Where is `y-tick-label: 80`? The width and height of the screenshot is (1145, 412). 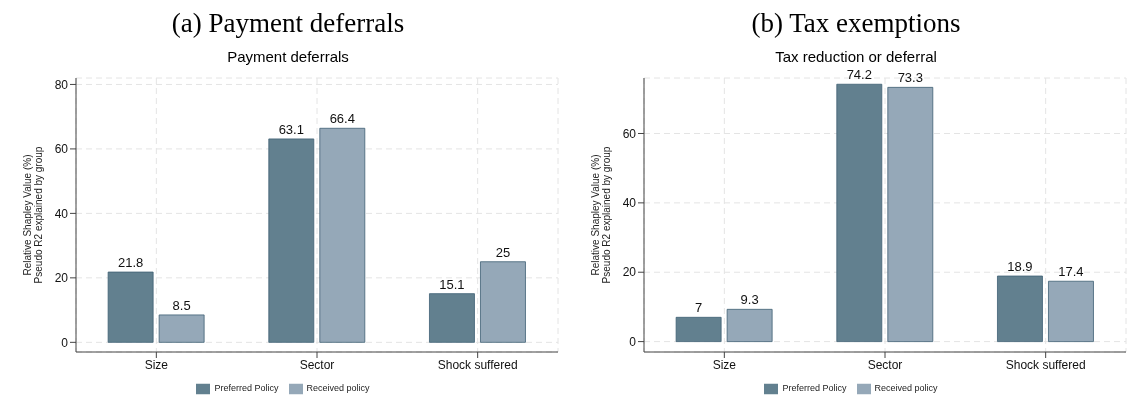
y-tick-label: 80 is located at coordinates (61, 84).